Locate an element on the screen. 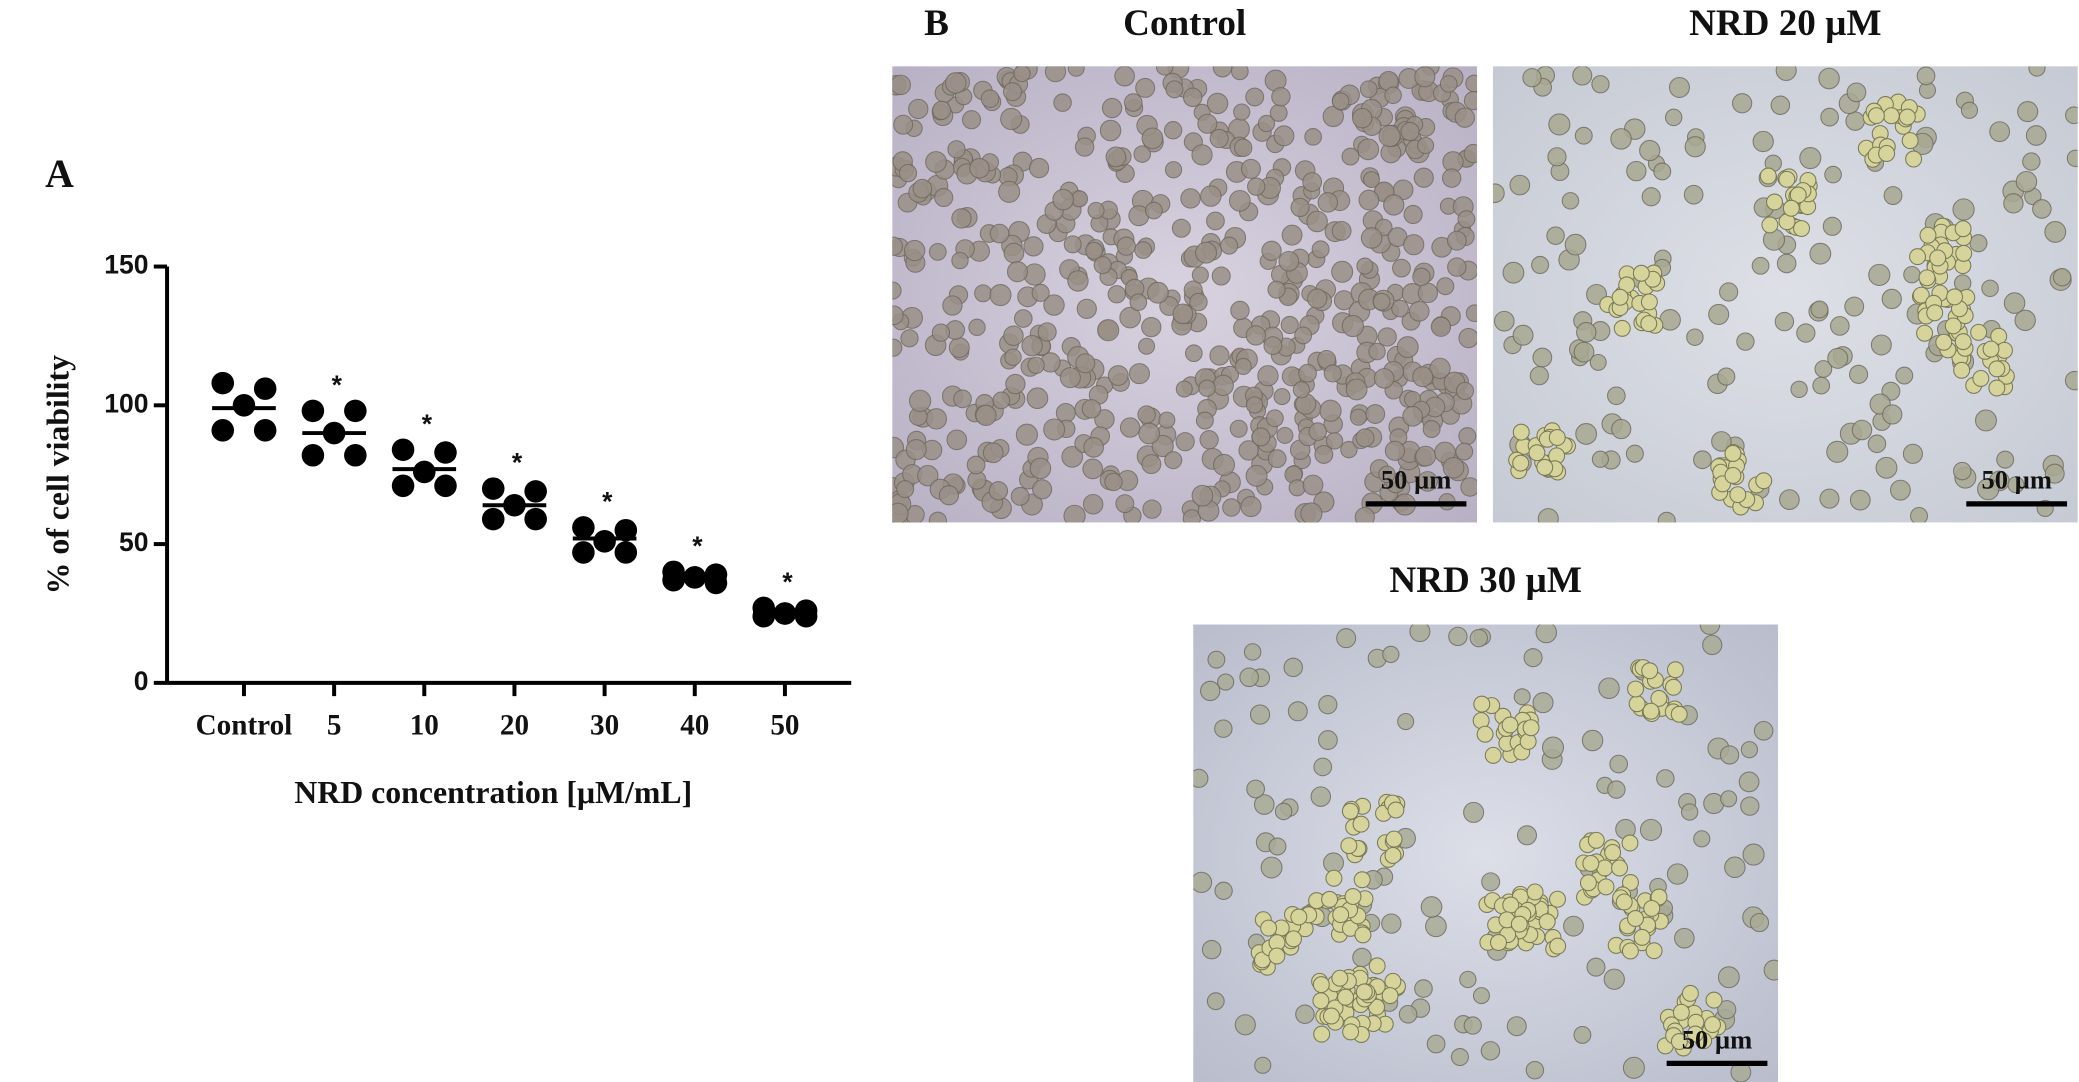 This screenshot has height=1082, width=2079. y-tick-label: 0 is located at coordinates (141, 681).